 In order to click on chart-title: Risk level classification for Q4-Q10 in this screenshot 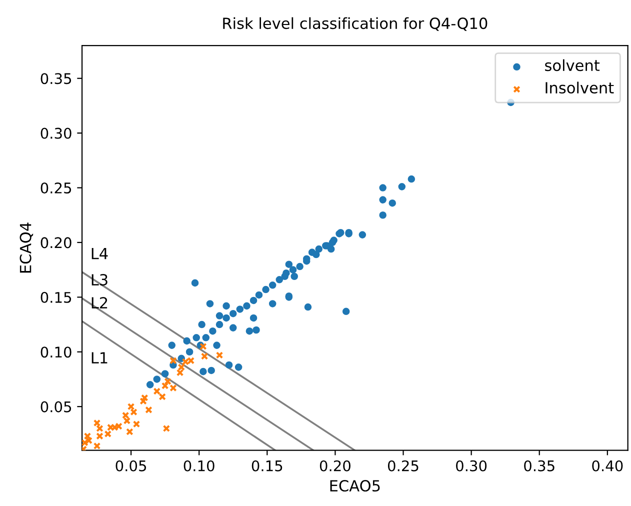, I will do `click(355, 24)`.